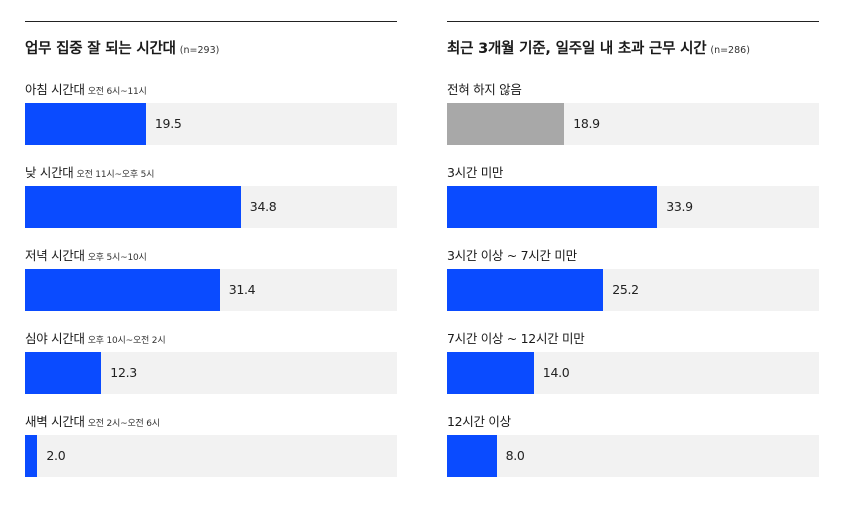 This screenshot has height=507, width=844. Describe the element at coordinates (122, 49) in the screenshot. I see `chart-title: 업무 집중 잘 되는 시간대 (n=293)` at that location.